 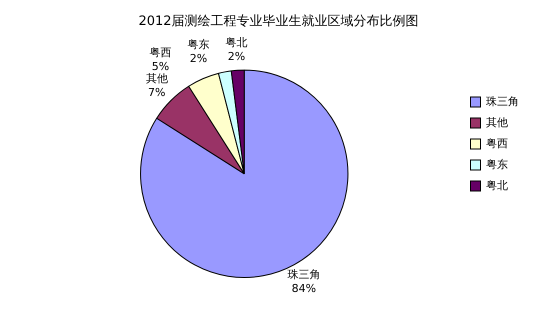 I want to click on data-label: 84%, so click(x=304, y=289).